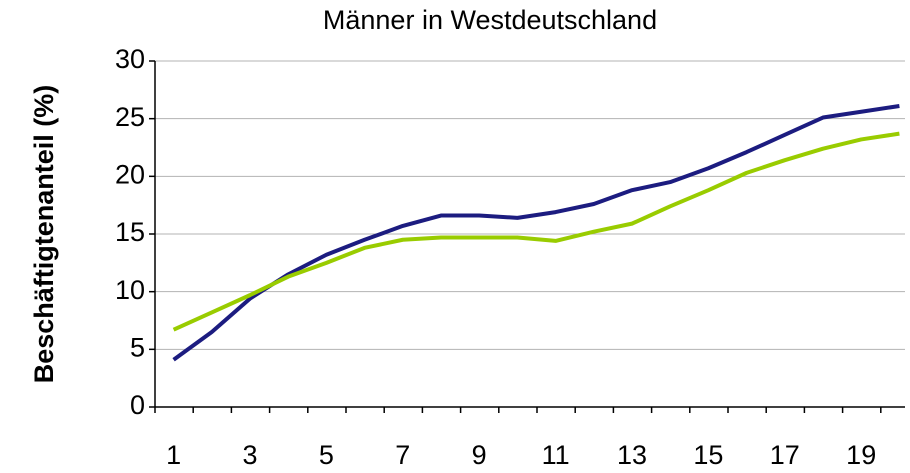 The width and height of the screenshot is (910, 473). I want to click on y-tick-label: 10, so click(130, 290).